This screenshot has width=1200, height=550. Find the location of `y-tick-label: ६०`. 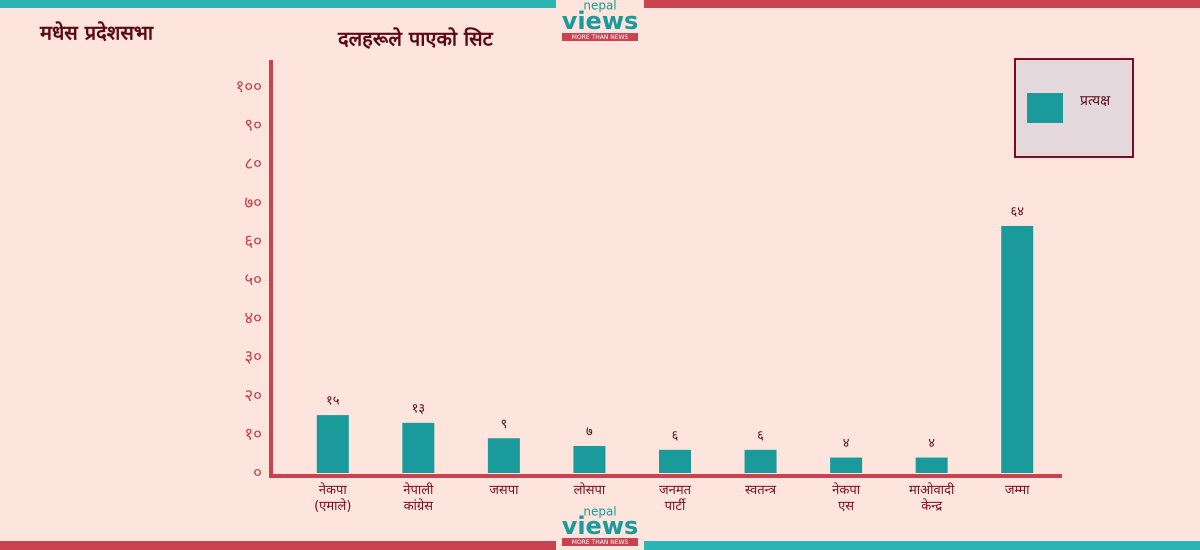

y-tick-label: ६० is located at coordinates (253, 241).